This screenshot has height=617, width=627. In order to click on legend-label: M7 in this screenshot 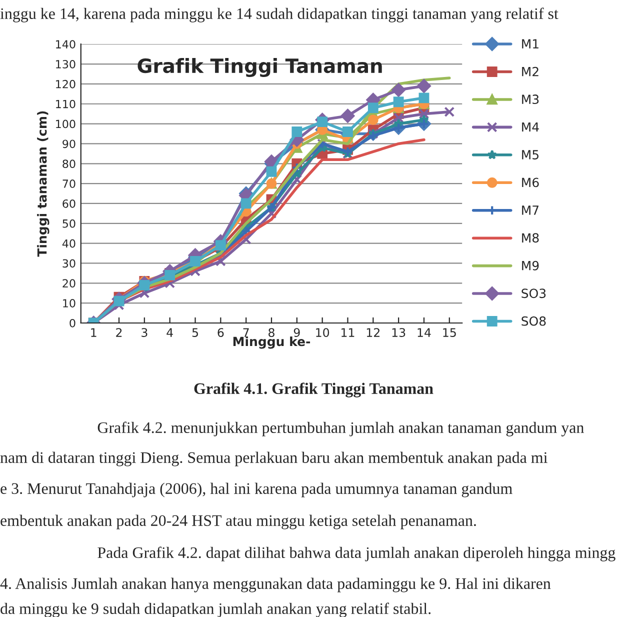, I will do `click(530, 210)`.